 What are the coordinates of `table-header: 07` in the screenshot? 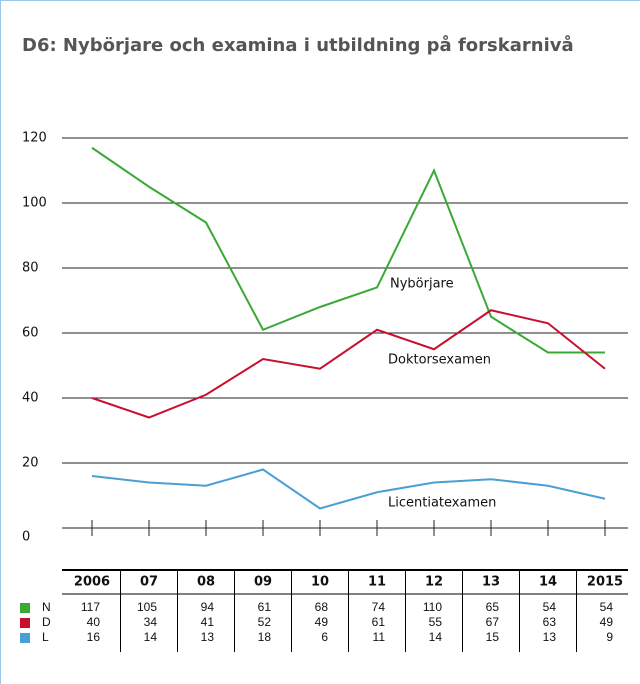 It's located at (149, 582).